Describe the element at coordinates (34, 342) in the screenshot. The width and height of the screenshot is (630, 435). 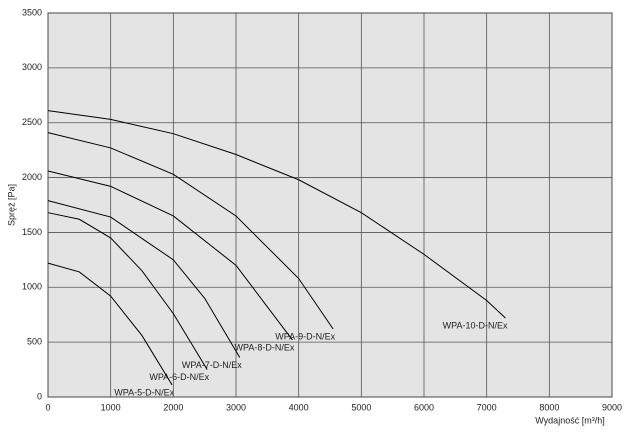
I see `y-tick-label: 500` at that location.